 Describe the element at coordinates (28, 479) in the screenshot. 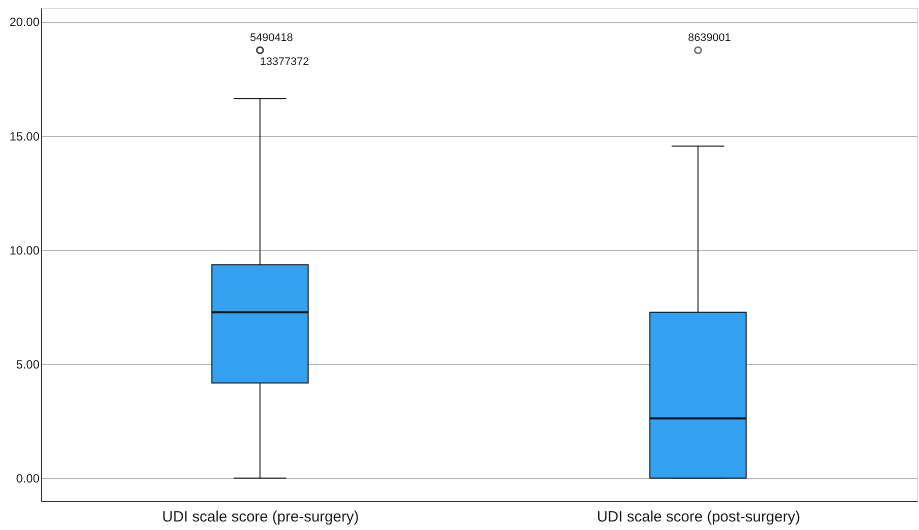

I see `y-tick-label: 0.00` at that location.